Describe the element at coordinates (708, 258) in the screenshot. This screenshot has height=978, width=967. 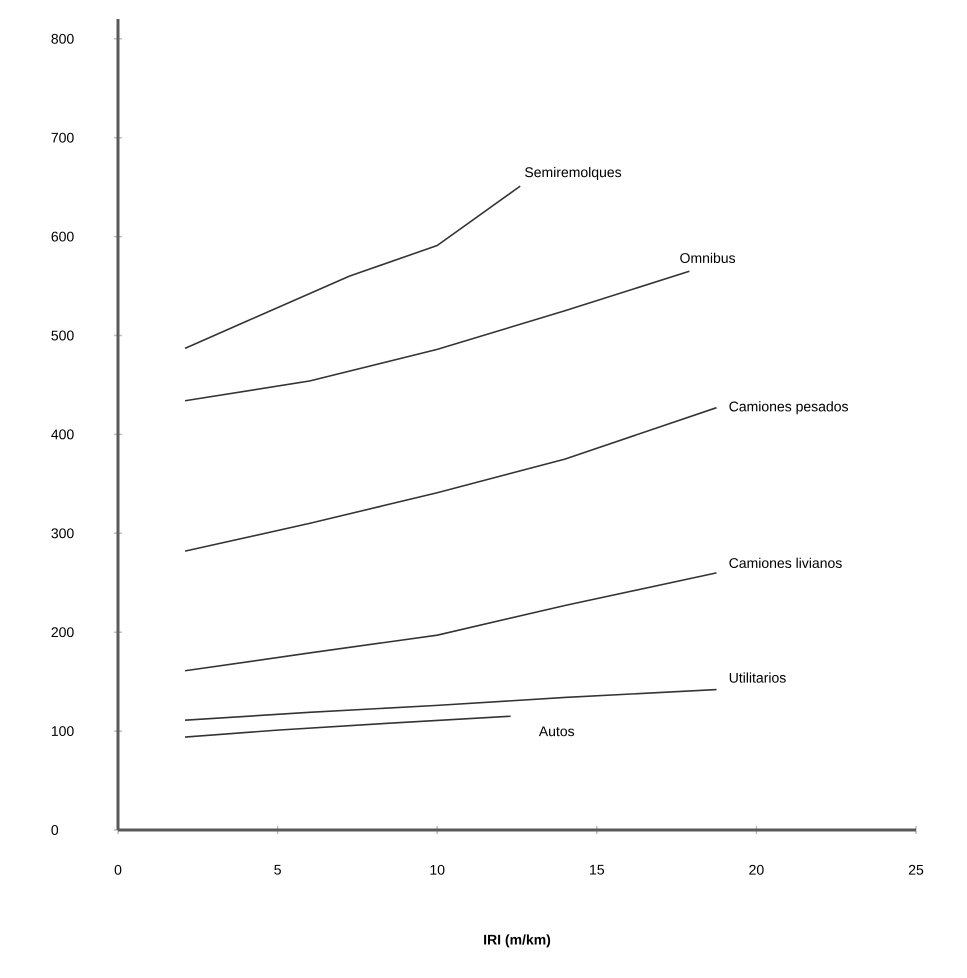
I see `series-label: Omnibus` at that location.